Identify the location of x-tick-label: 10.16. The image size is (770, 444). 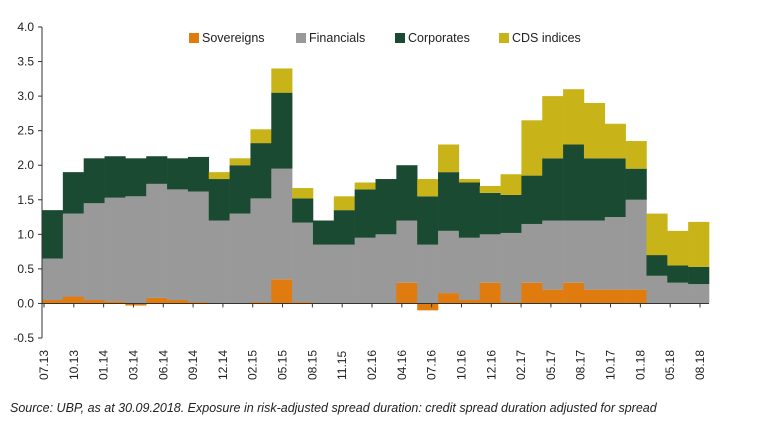
(461, 365).